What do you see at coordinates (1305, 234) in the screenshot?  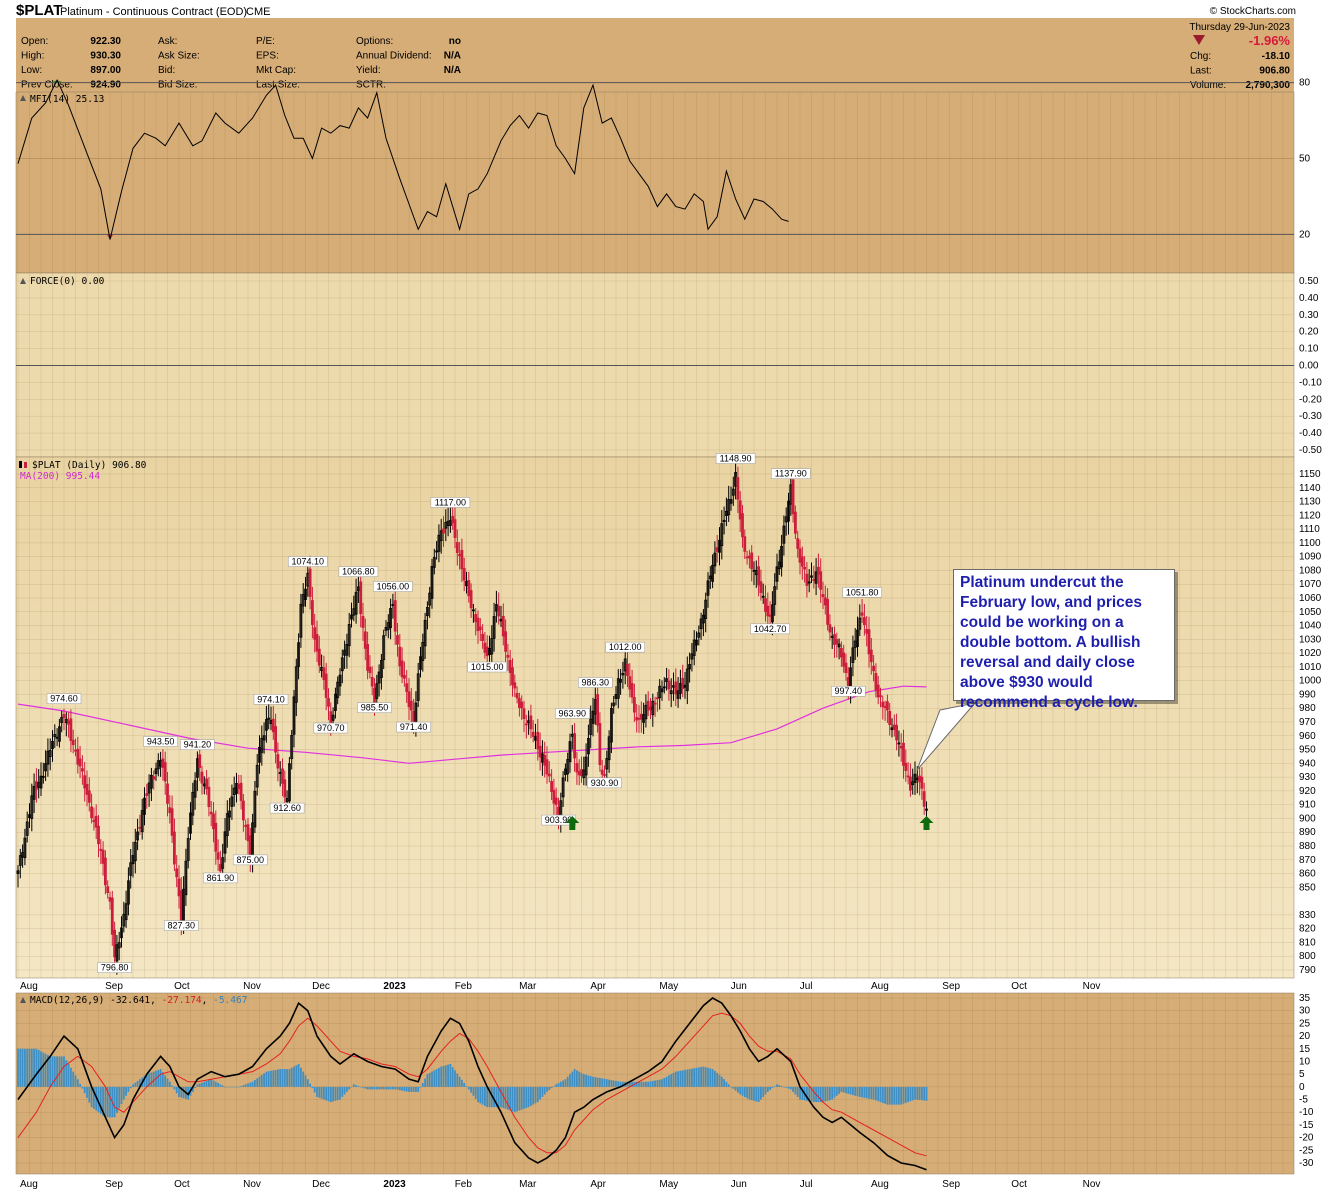 I see `y-tick-label: 20` at bounding box center [1305, 234].